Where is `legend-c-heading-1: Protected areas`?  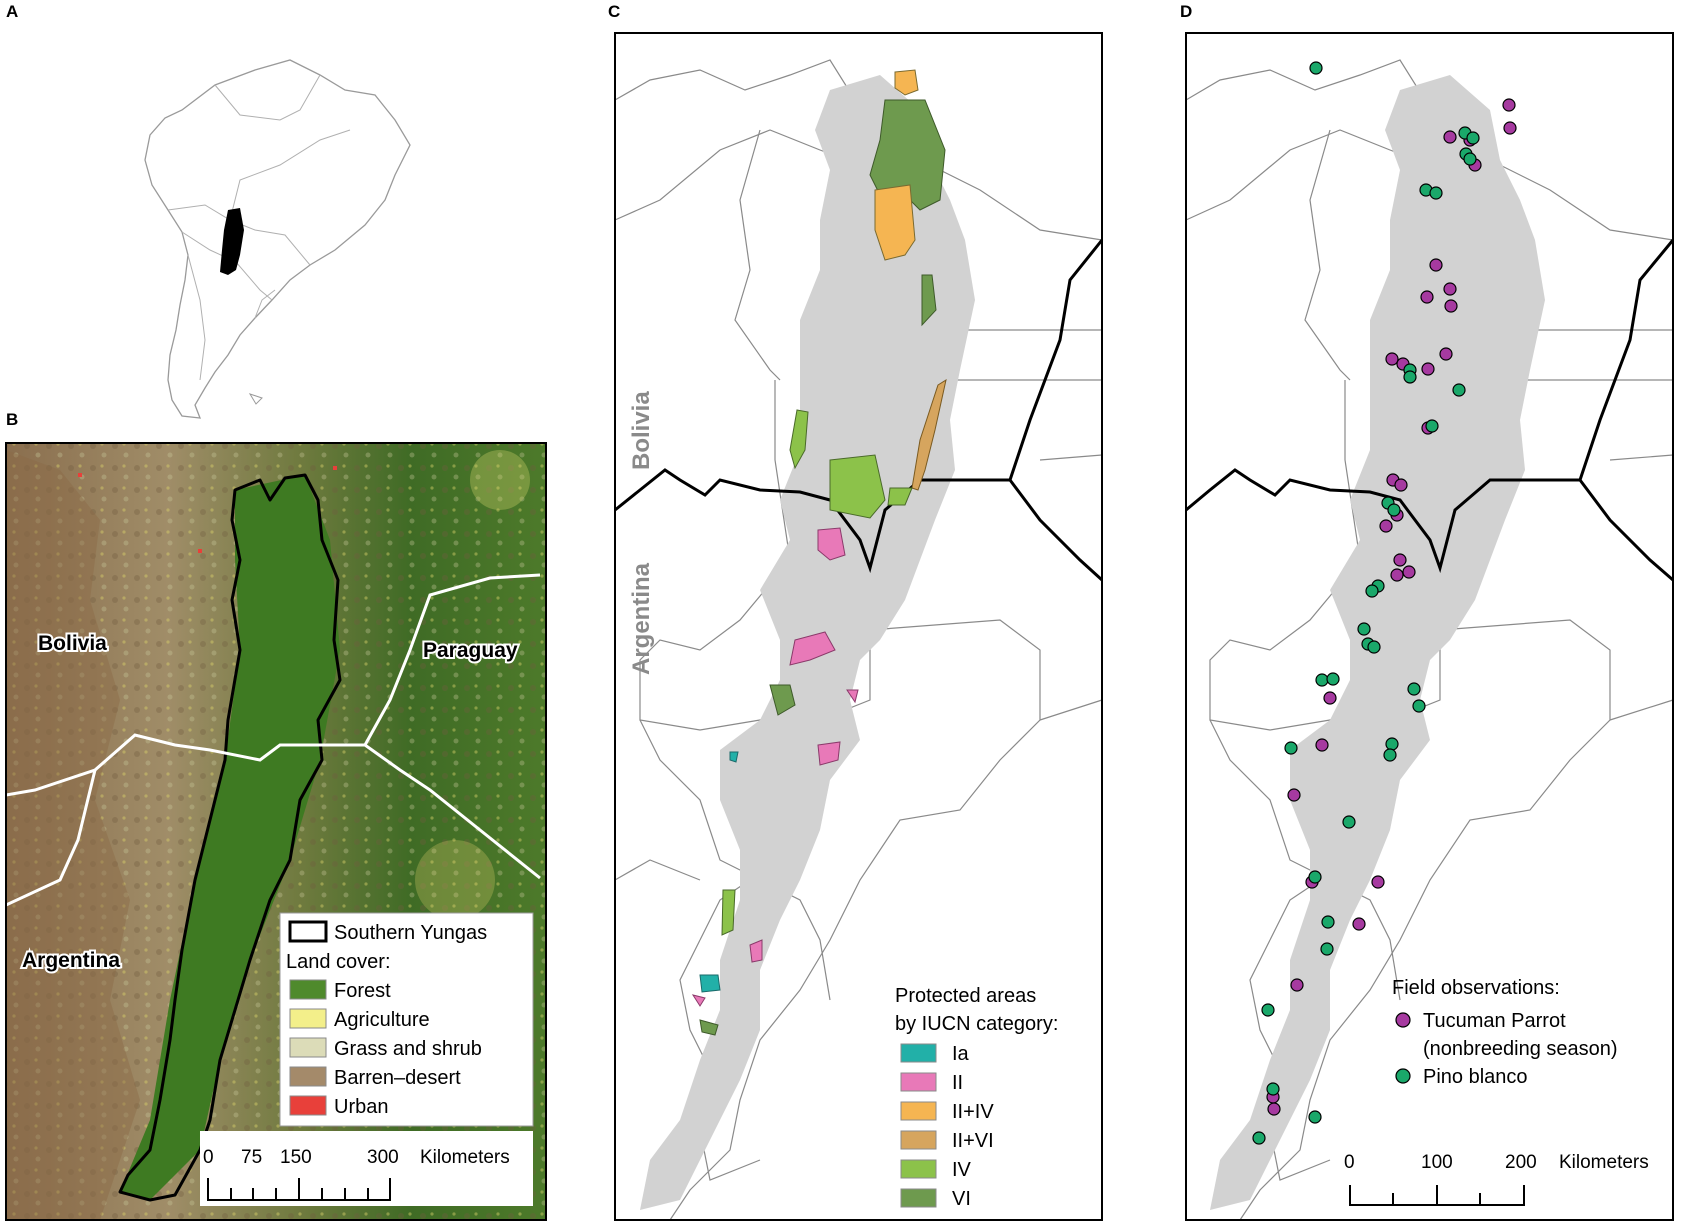
legend-c-heading-1: Protected areas is located at coordinates (965, 996).